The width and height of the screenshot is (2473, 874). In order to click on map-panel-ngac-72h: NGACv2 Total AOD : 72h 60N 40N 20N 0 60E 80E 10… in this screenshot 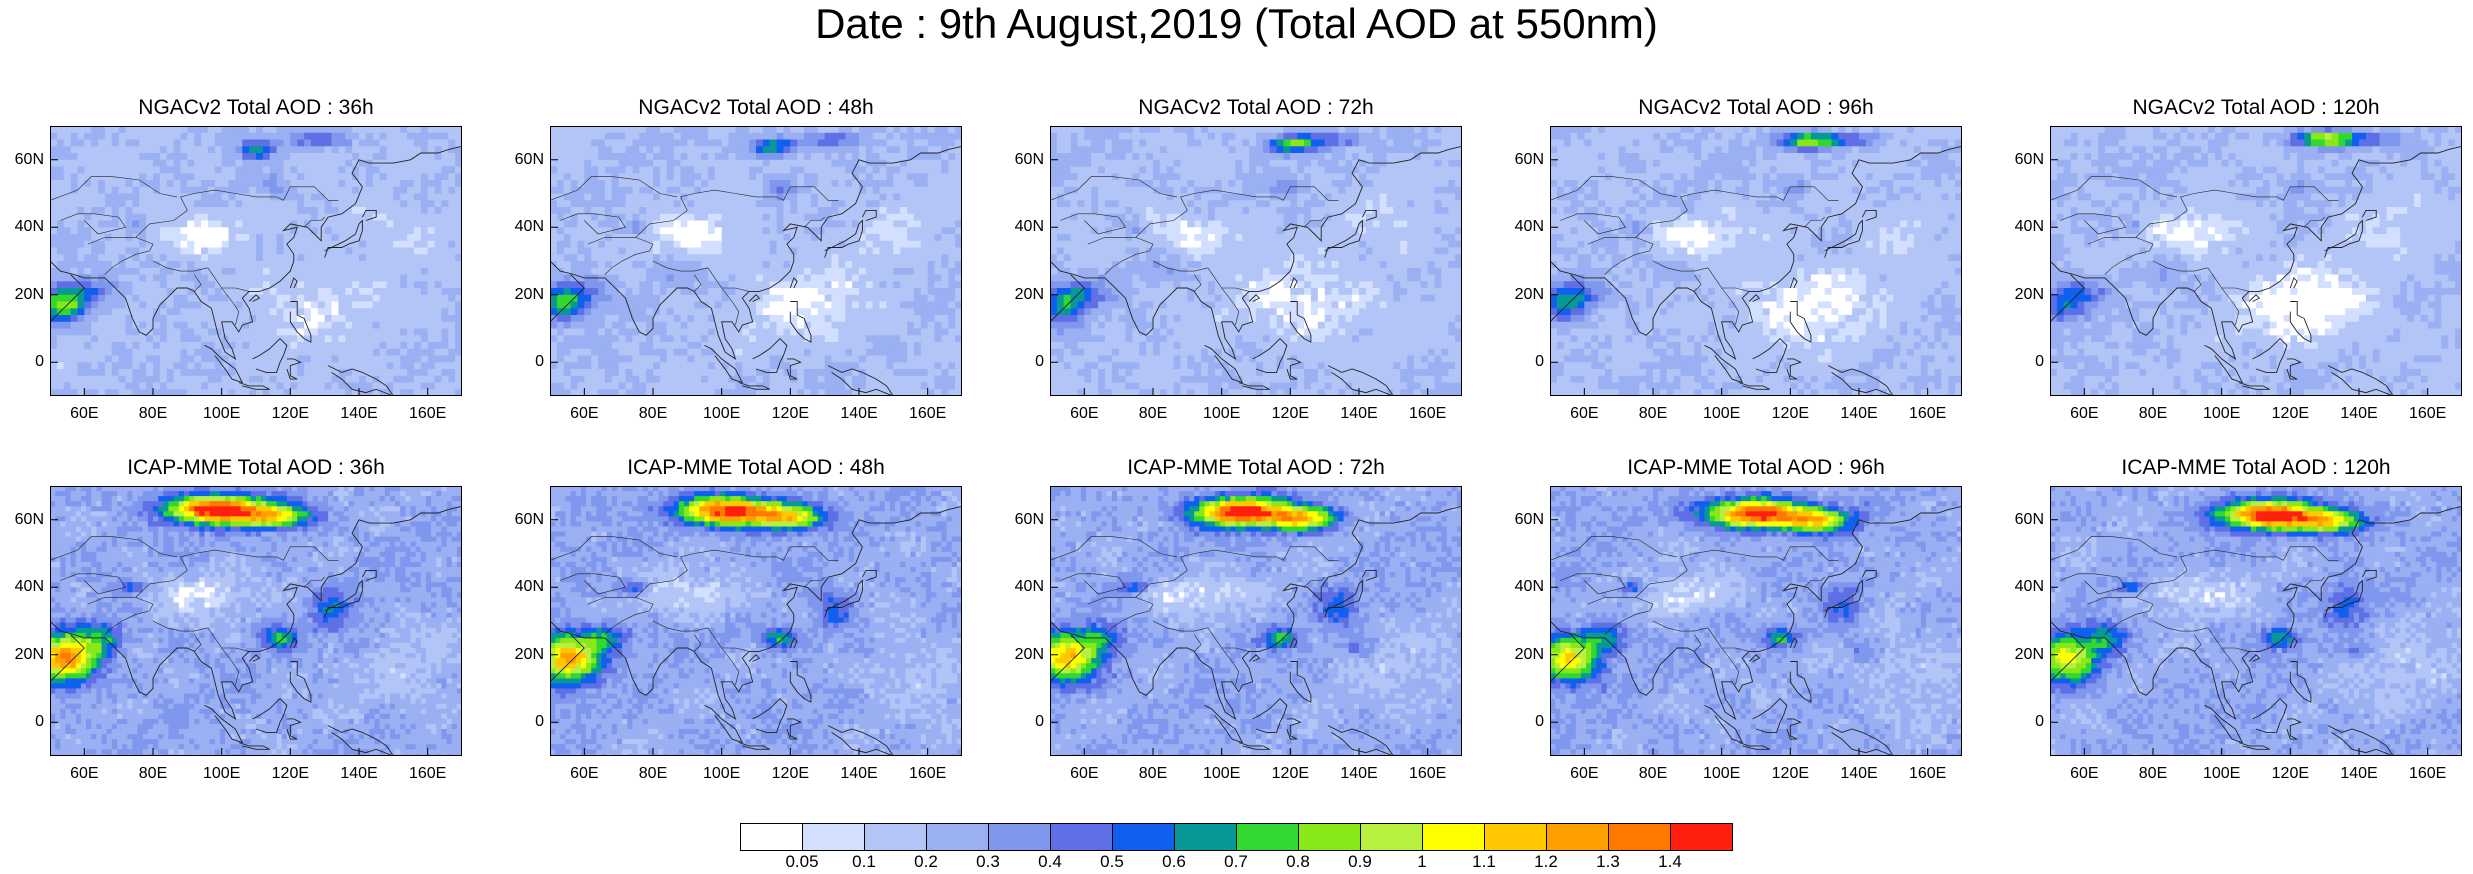, I will do `click(1238, 259)`.